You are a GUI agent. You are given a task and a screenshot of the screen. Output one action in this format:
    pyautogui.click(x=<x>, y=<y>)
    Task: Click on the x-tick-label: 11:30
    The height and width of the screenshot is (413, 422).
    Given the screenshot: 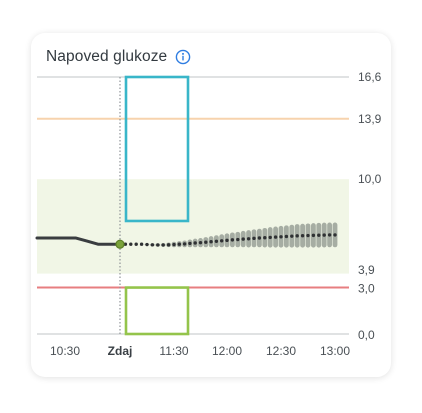 What is the action you would take?
    pyautogui.click(x=173, y=351)
    